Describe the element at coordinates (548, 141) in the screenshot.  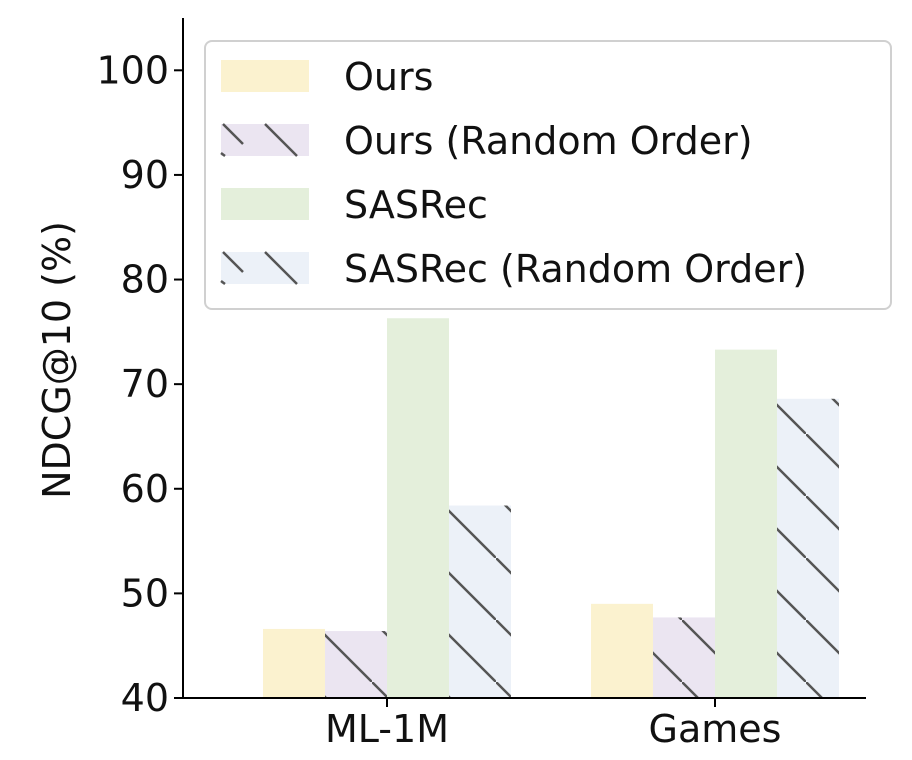
I see `legend-label-ours-random-order: Ours (Random Order)` at that location.